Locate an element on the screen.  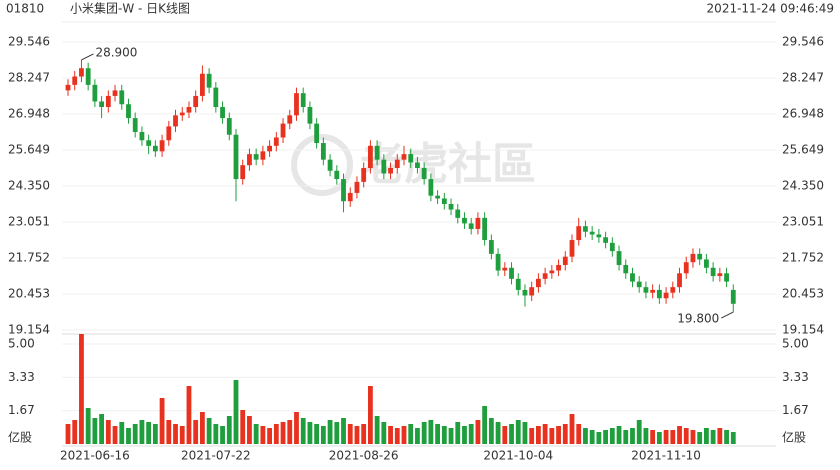
y-tick-label-right: 1.67 is located at coordinates (795, 410).